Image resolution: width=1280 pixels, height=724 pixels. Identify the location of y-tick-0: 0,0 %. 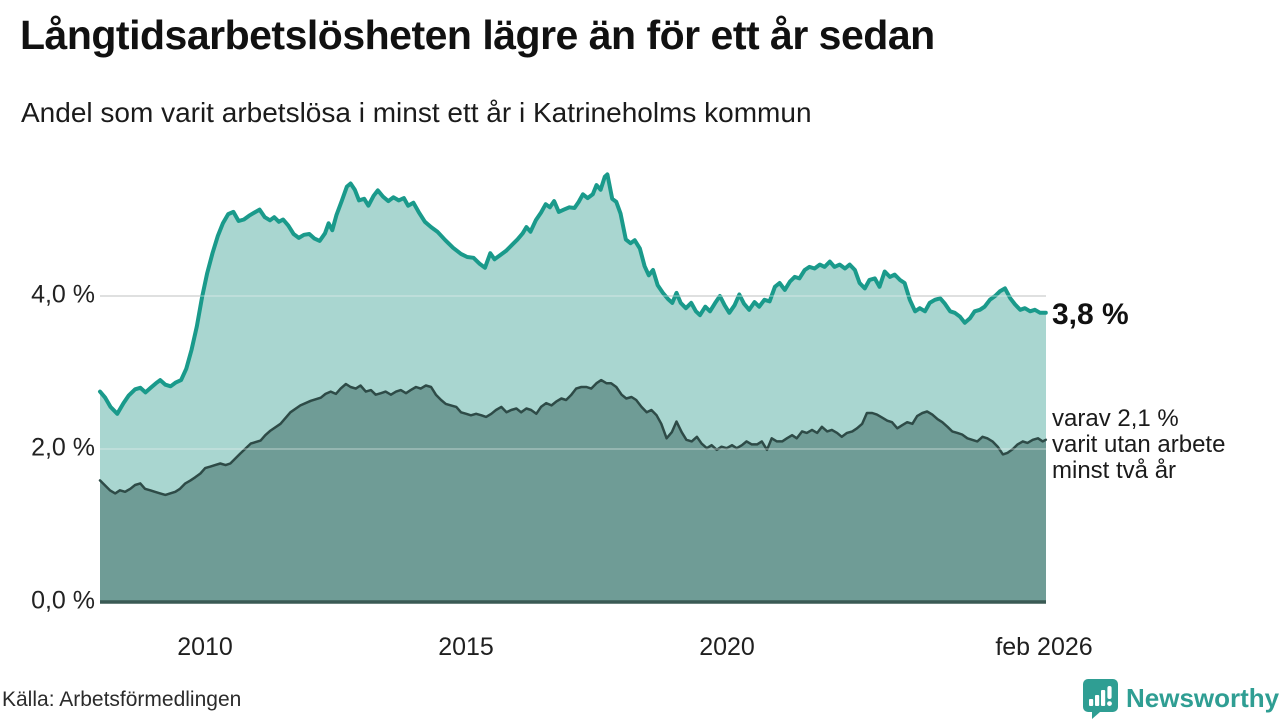
(63, 600).